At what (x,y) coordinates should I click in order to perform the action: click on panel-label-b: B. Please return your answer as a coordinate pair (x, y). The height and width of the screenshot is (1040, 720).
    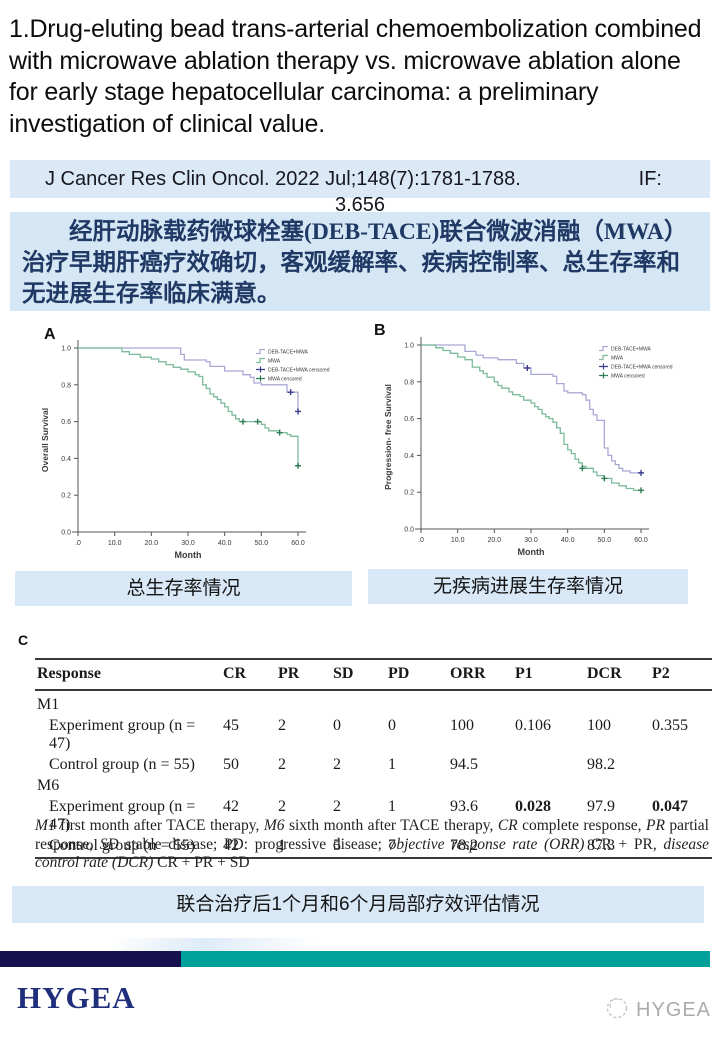
    Looking at the image, I should click on (380, 330).